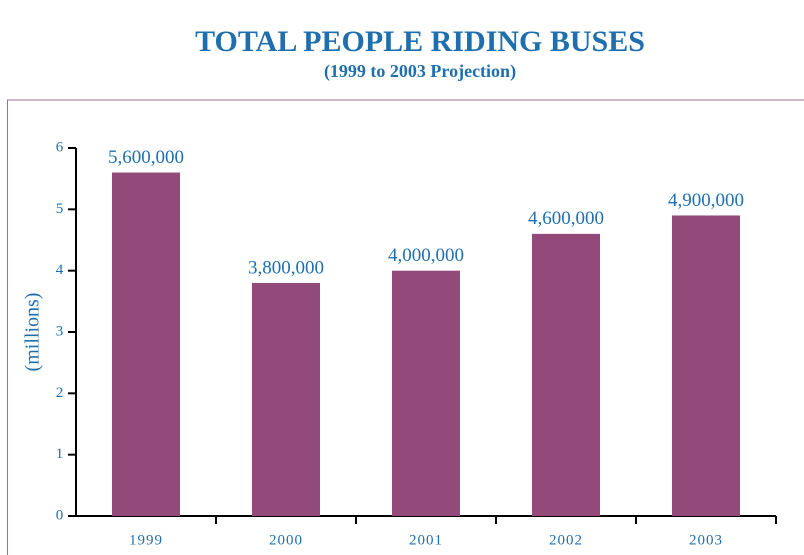 This screenshot has height=555, width=804. What do you see at coordinates (420, 41) in the screenshot?
I see `chart-title: TOTAL PEOPLE RIDING BUSES` at bounding box center [420, 41].